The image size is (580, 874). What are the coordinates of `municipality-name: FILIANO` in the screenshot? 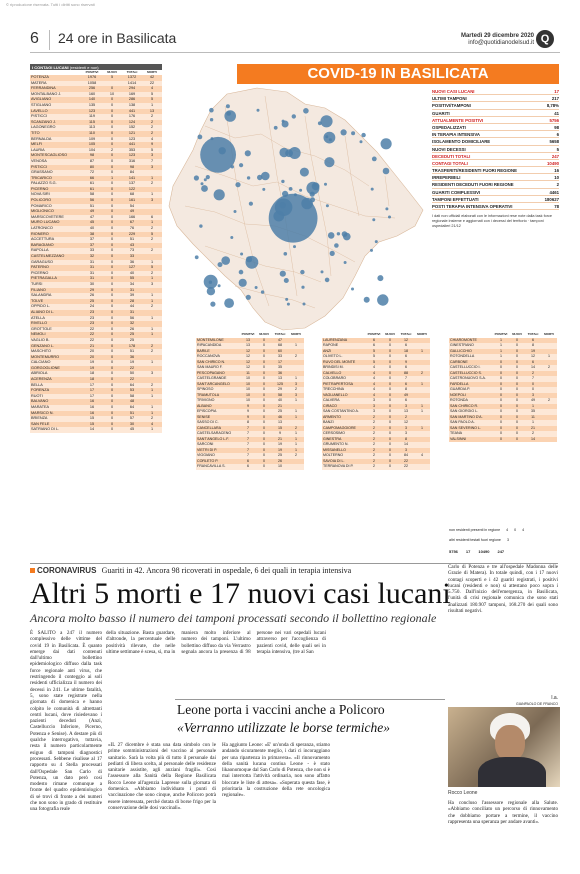 It's located at (38, 289).